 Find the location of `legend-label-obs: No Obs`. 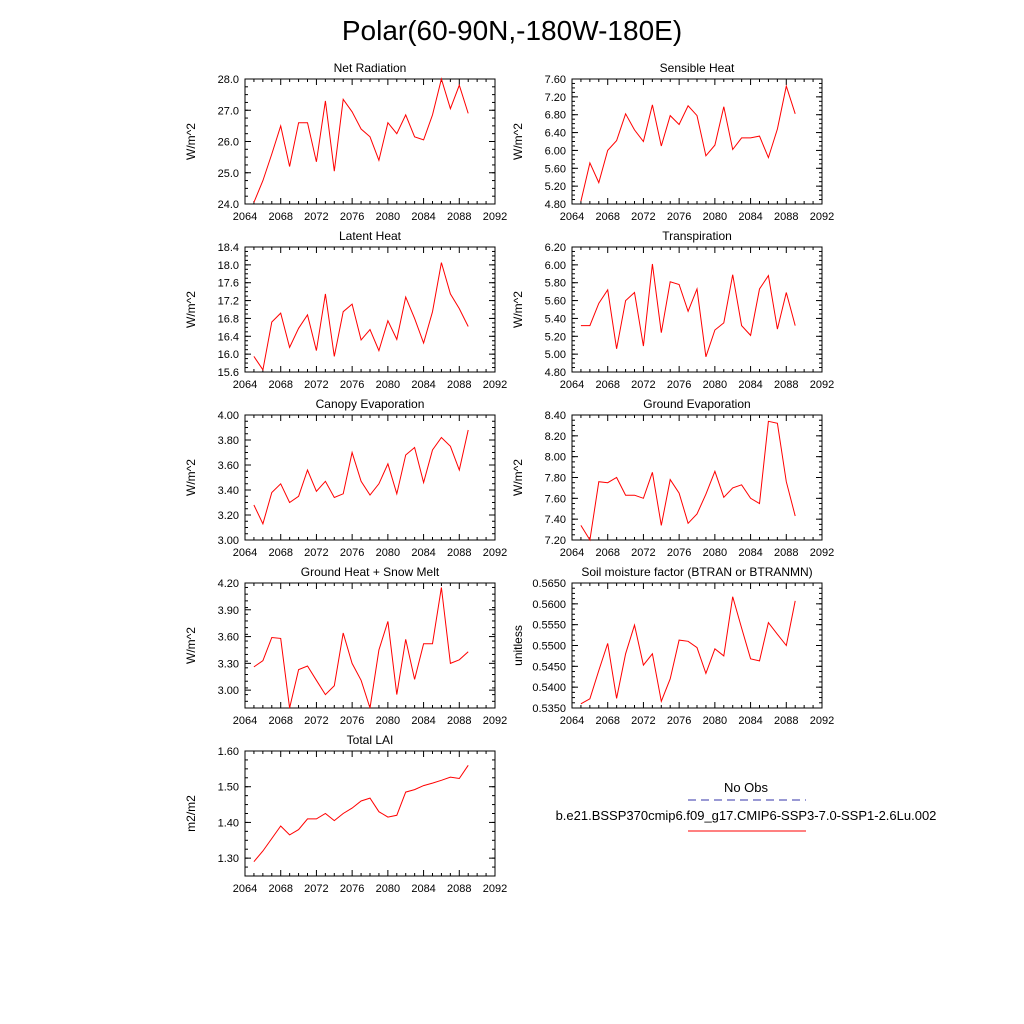

legend-label-obs: No Obs is located at coordinates (746, 787).